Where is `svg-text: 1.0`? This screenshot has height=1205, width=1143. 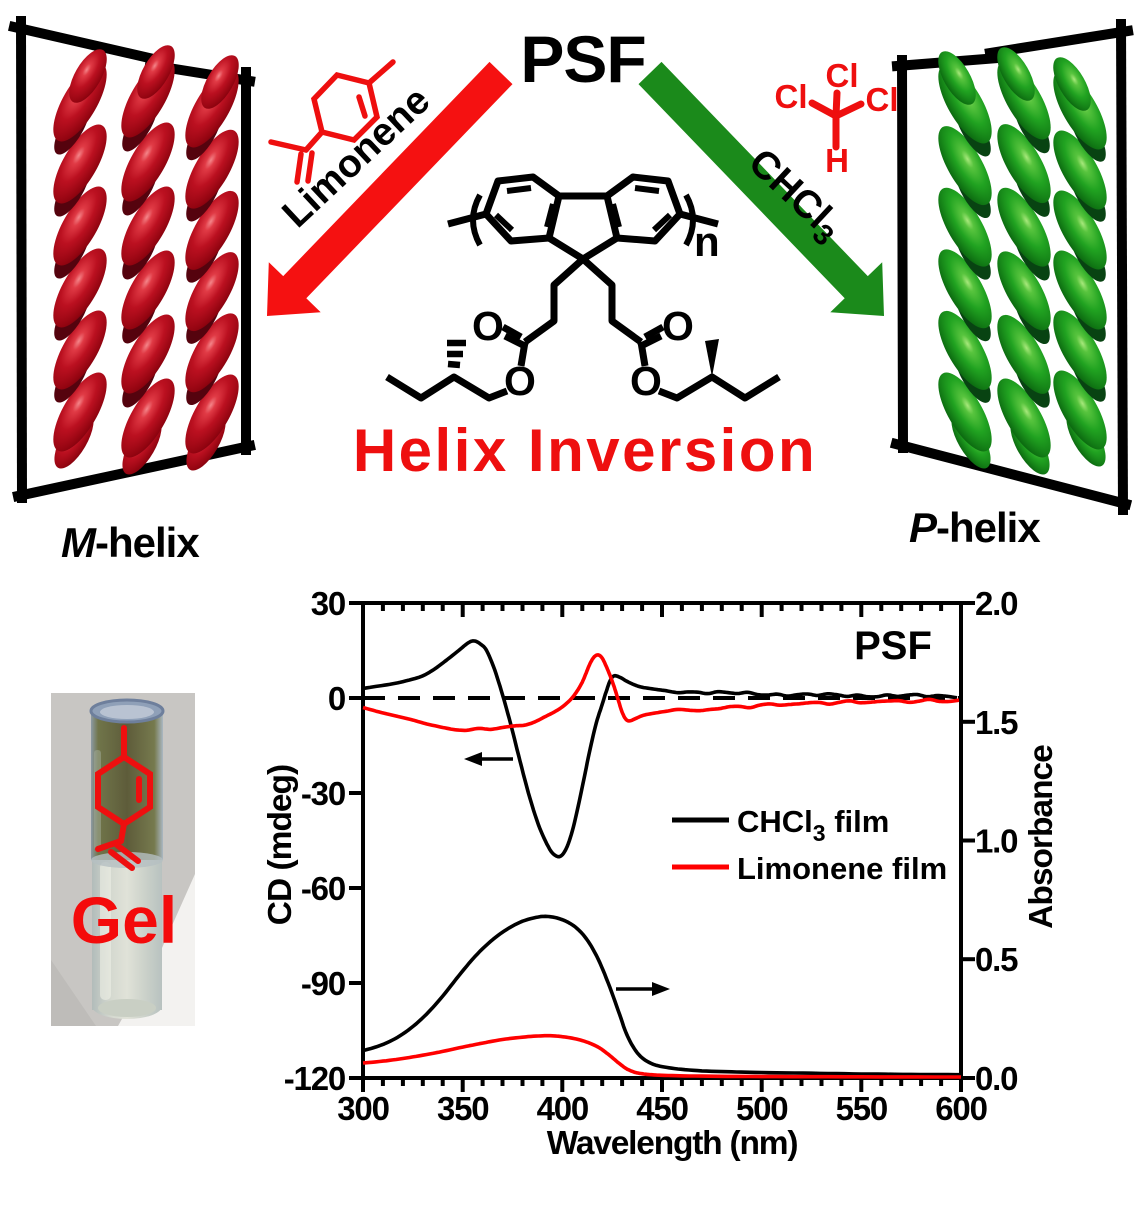 svg-text: 1.0 is located at coordinates (996, 841).